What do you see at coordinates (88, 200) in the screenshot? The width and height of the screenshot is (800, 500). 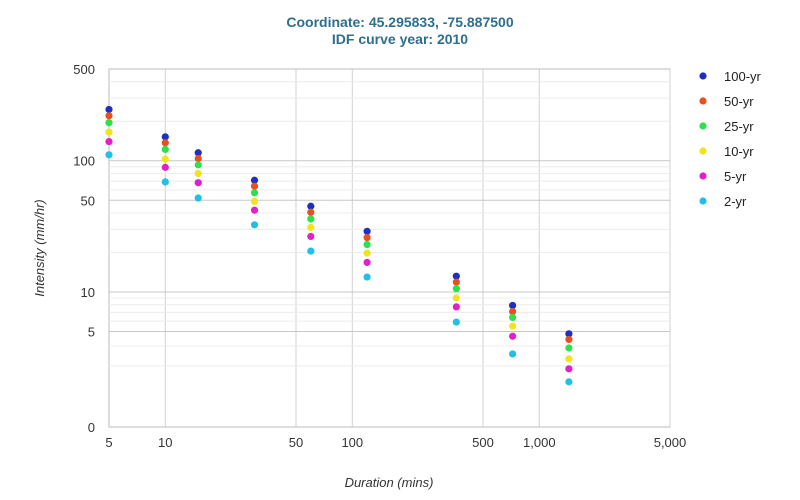 I see `y-tick-label: 50` at bounding box center [88, 200].